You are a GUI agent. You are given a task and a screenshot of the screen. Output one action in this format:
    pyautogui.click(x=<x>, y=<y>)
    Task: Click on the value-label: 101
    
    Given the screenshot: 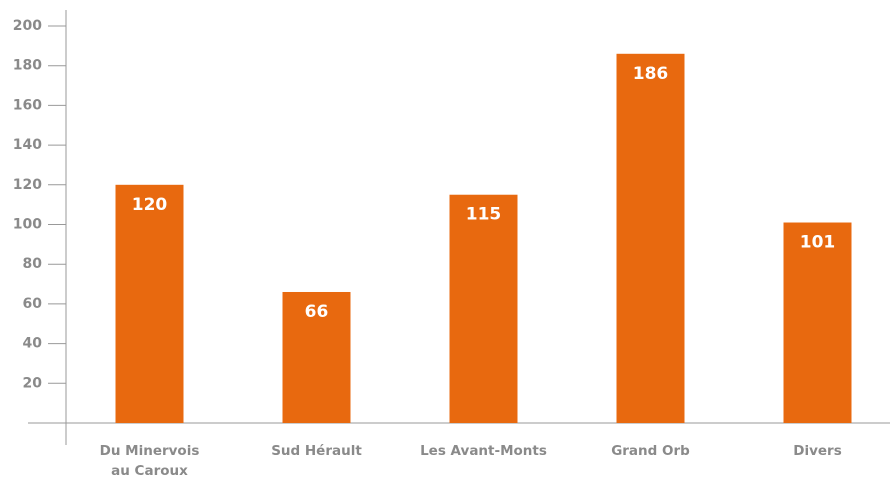 What is the action you would take?
    pyautogui.click(x=818, y=243)
    